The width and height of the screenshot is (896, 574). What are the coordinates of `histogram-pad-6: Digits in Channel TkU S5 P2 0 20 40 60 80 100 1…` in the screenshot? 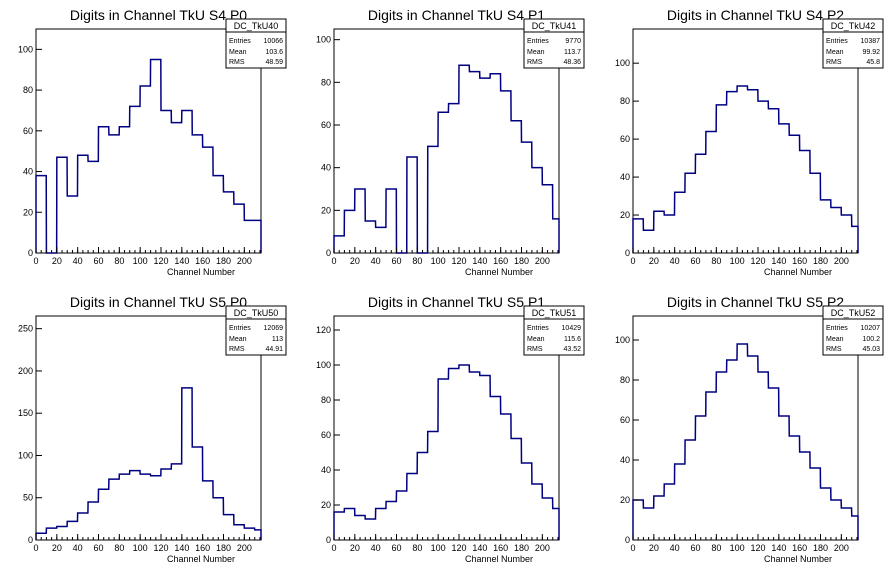 It's located at (749, 429).